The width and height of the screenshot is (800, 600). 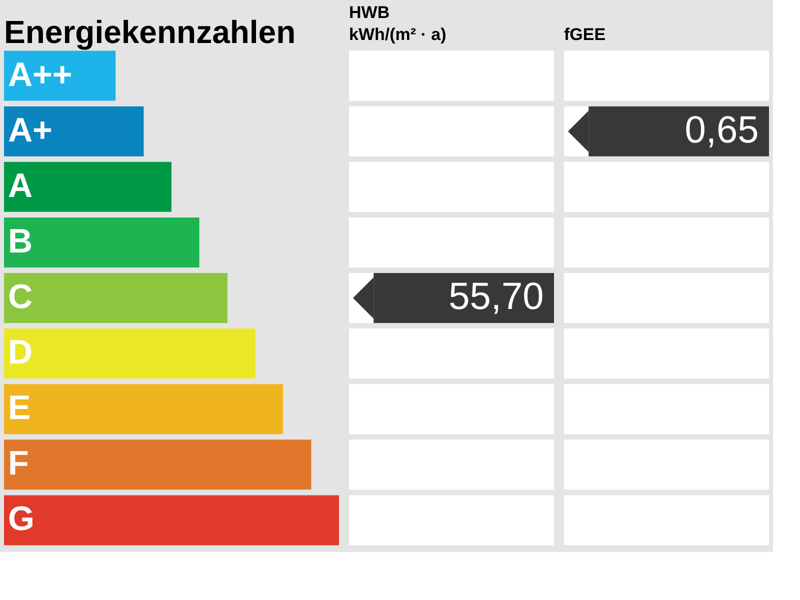 What do you see at coordinates (150, 32) in the screenshot?
I see `chart-title: Energiekennzahlen` at bounding box center [150, 32].